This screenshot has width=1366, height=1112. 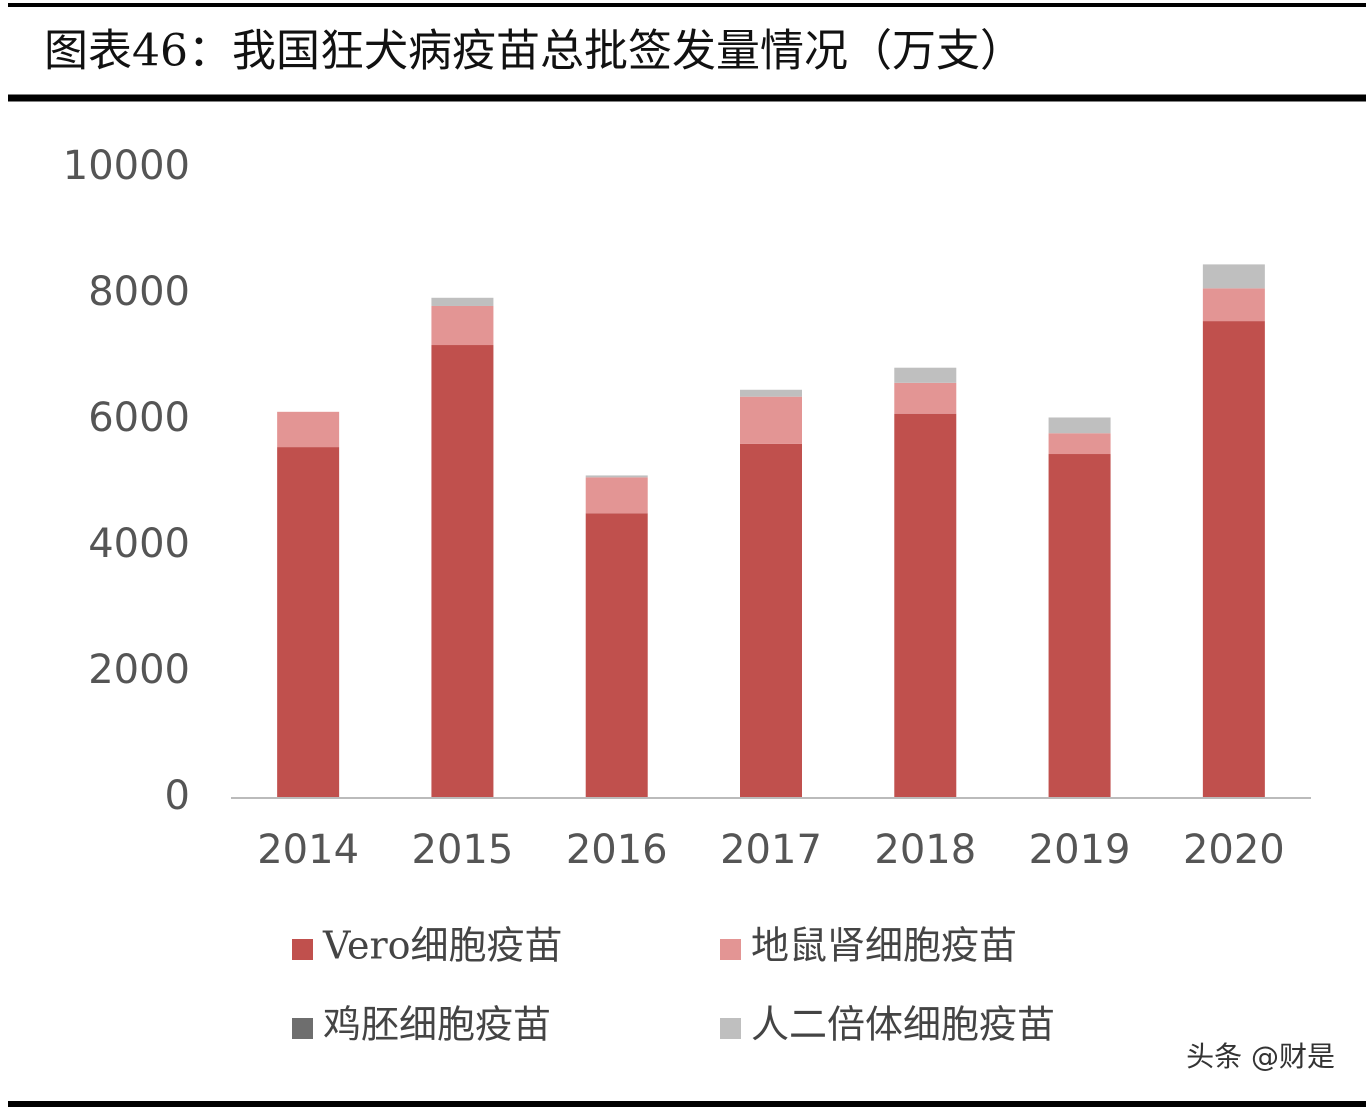 I want to click on y-tick-label: 0, so click(x=177, y=796).